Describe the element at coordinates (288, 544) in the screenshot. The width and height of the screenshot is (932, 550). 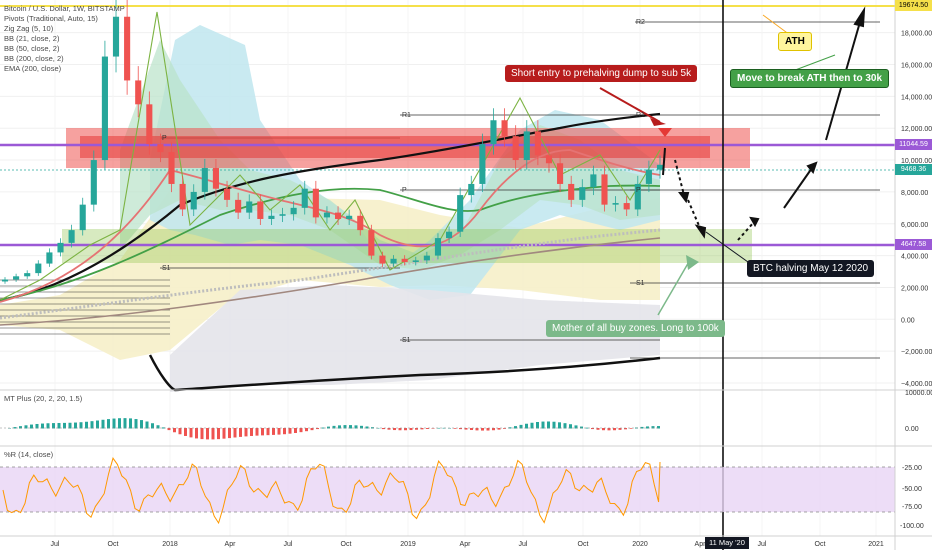
I see `time-tick-label: Jul` at that location.